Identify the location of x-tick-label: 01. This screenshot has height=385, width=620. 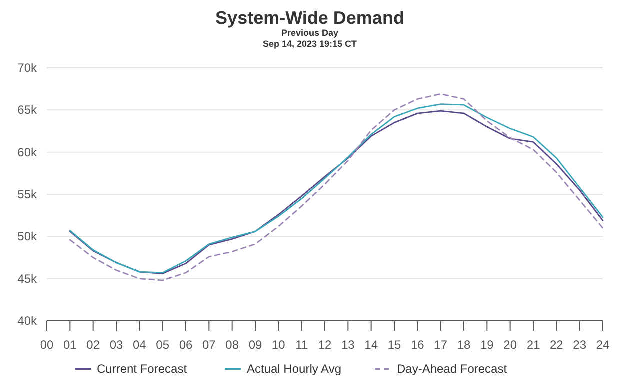
(70, 345).